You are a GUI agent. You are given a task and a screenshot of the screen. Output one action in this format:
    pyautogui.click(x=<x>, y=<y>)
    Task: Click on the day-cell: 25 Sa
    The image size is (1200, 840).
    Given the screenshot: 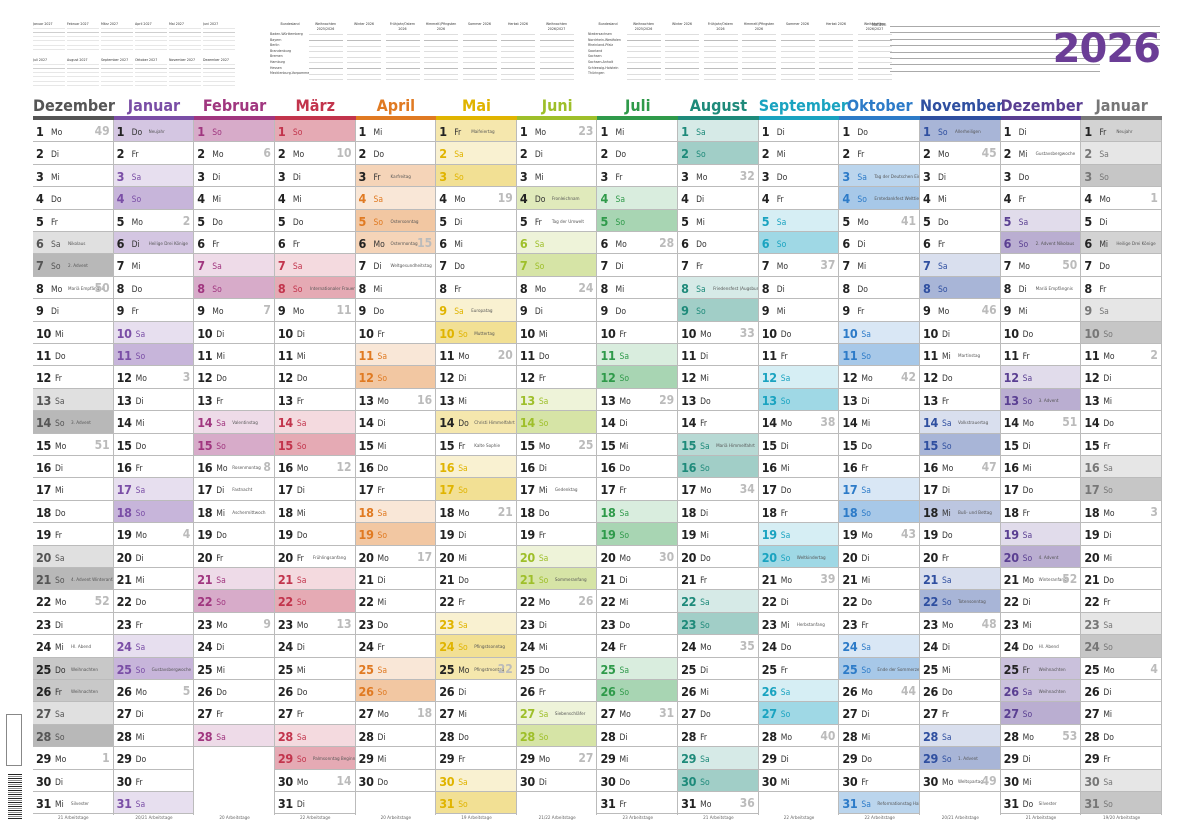 What is the action you would take?
    pyautogui.click(x=395, y=668)
    